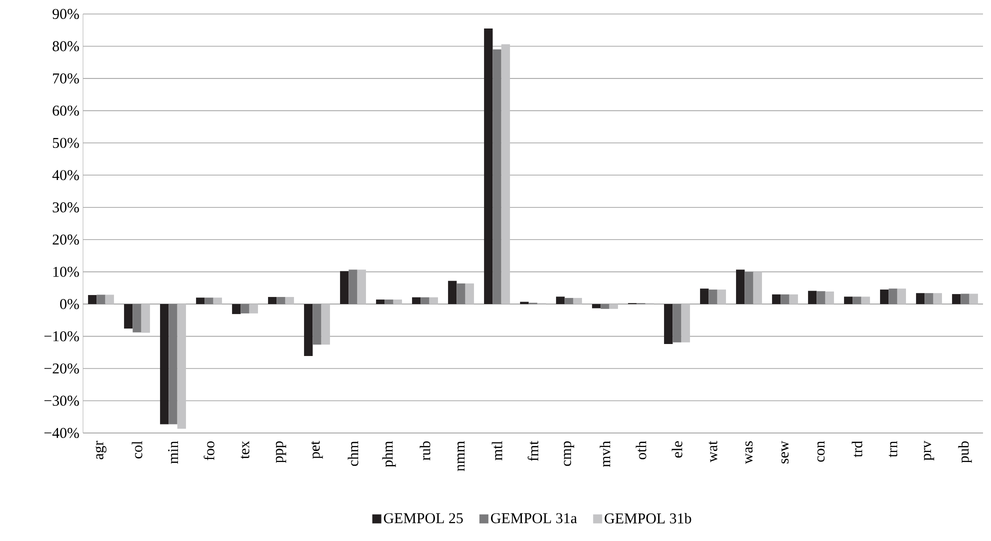 The image size is (991, 541). What do you see at coordinates (66, 78) in the screenshot?
I see `y-tick-label: 70%` at bounding box center [66, 78].